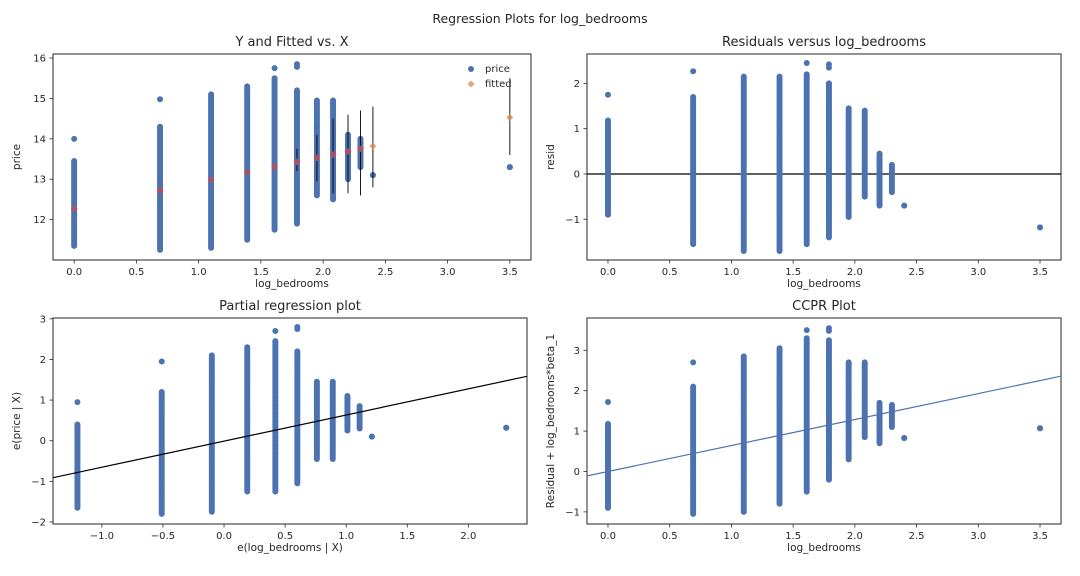 The image size is (1080, 576). What do you see at coordinates (670, 536) in the screenshot?
I see `ccpr-x-tick-label: 0.5` at bounding box center [670, 536].